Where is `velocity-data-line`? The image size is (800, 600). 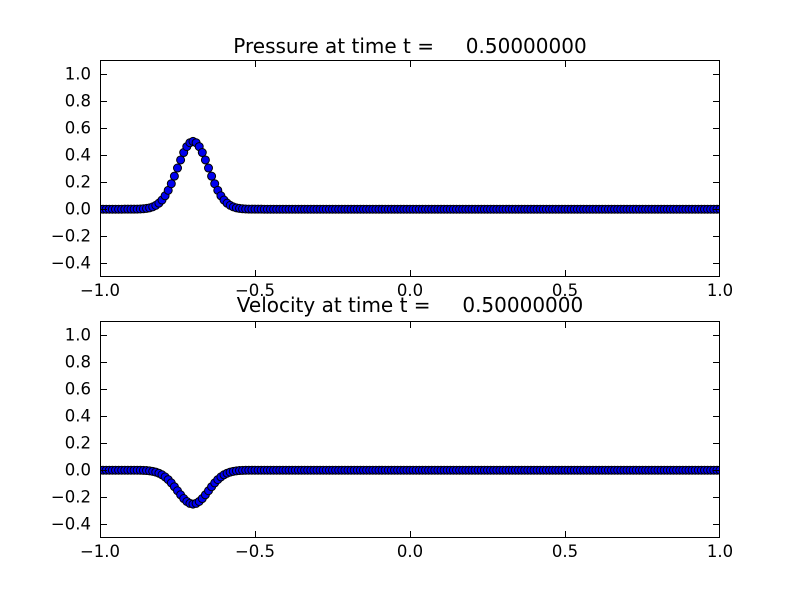
velocity-data-line is located at coordinates (410, 487).